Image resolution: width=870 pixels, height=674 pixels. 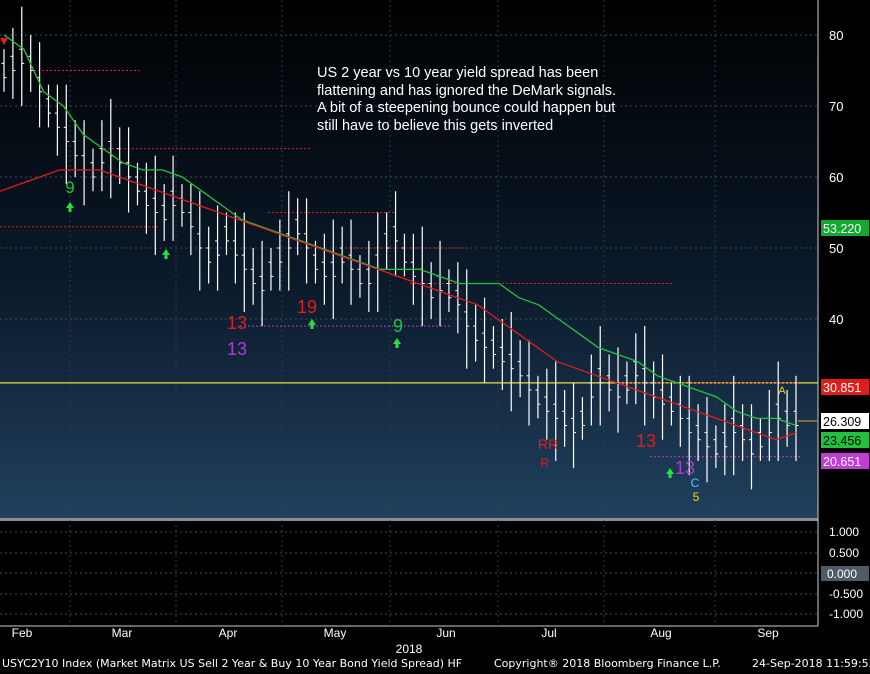 I want to click on y-tick-label: 40, so click(x=836, y=319).